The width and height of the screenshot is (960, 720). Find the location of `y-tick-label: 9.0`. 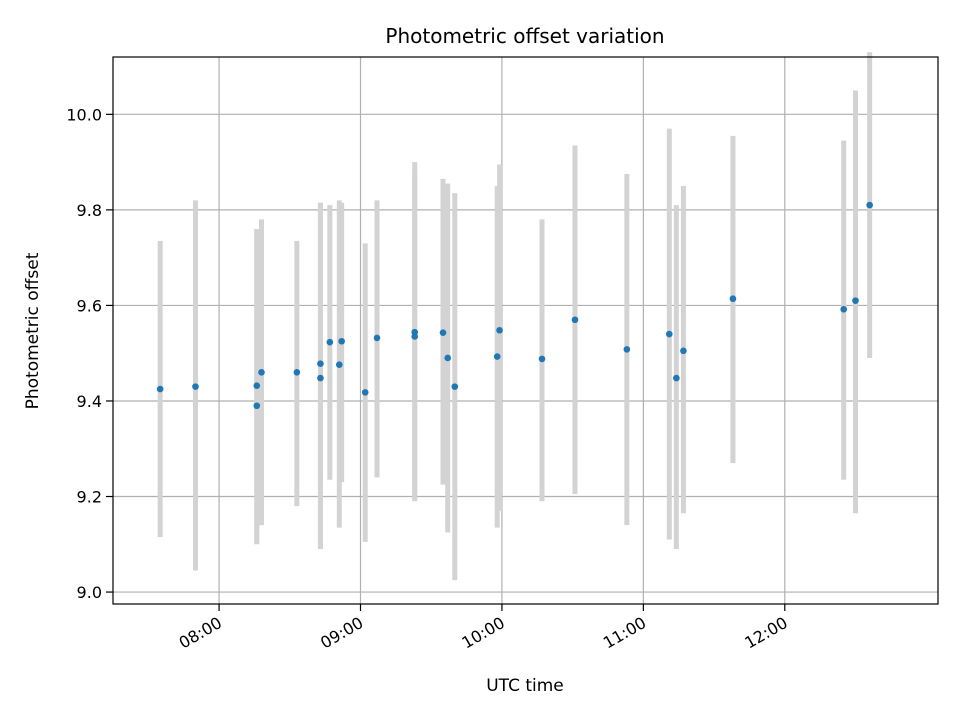

y-tick-label: 9.0 is located at coordinates (89, 592).